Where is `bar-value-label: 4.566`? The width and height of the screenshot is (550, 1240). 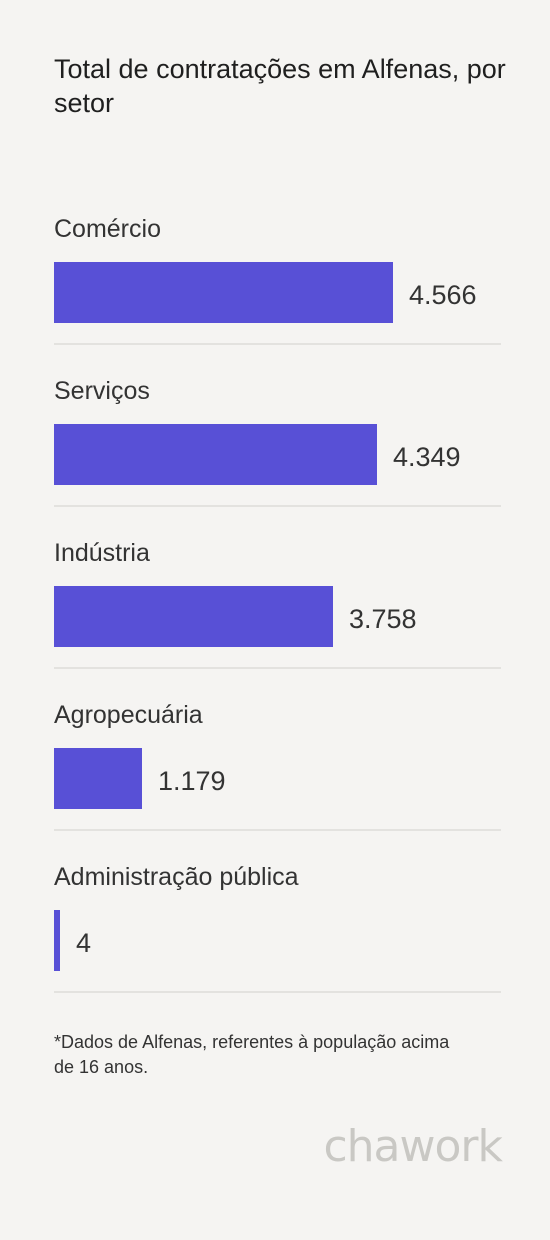 bar-value-label: 4.566 is located at coordinates (443, 295).